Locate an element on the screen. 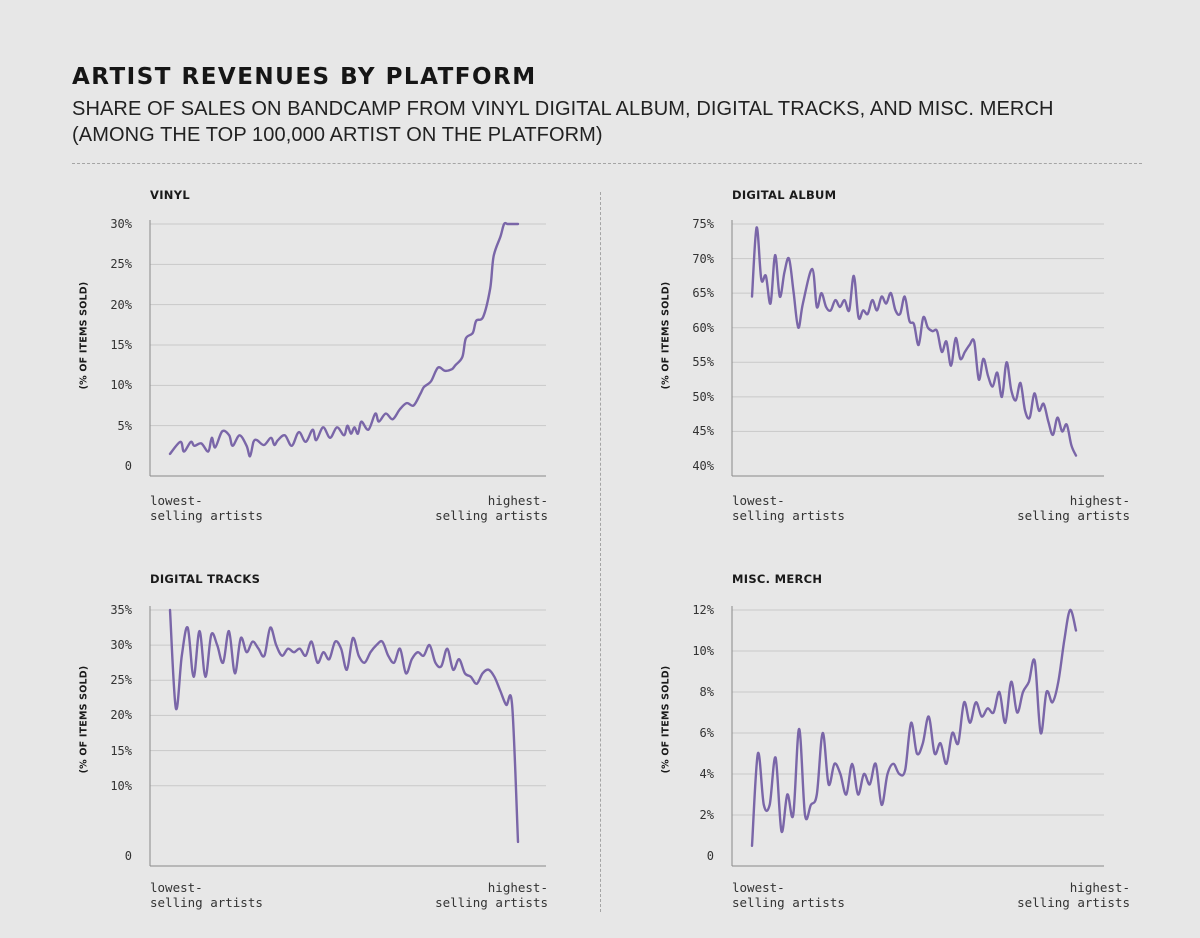 The image size is (1200, 938). y-tick-label: 50% is located at coordinates (703, 396).